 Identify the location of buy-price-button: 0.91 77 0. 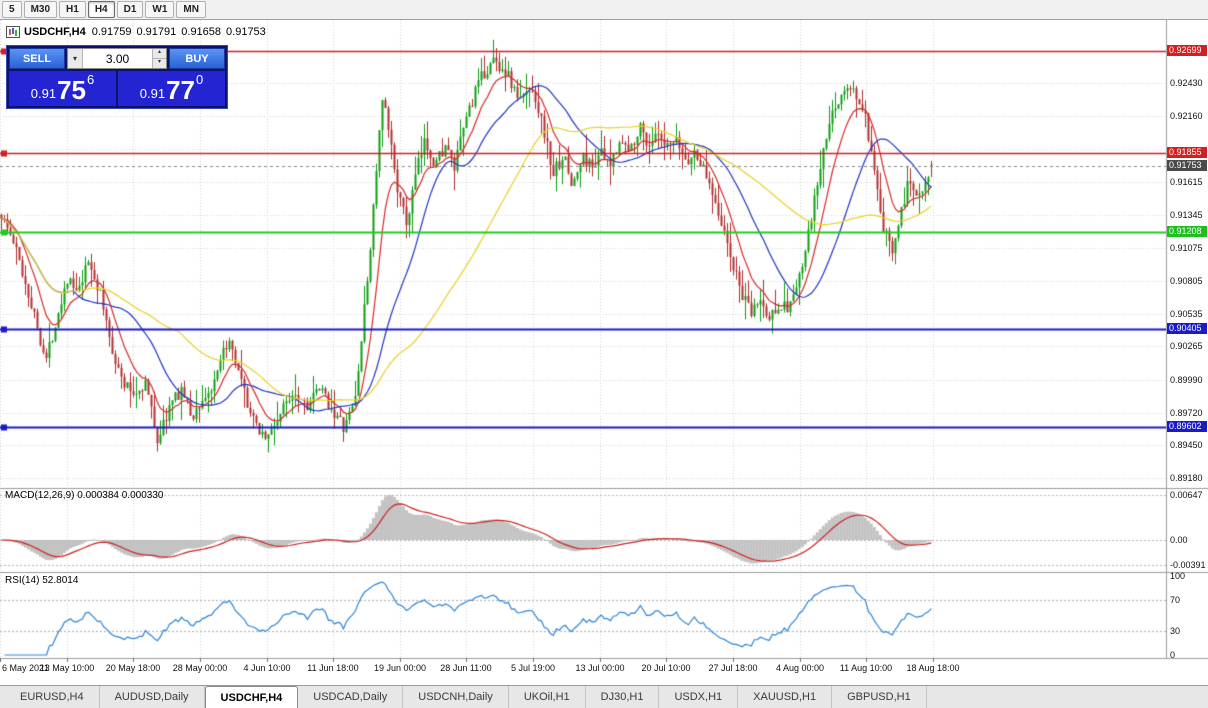
(171, 88).